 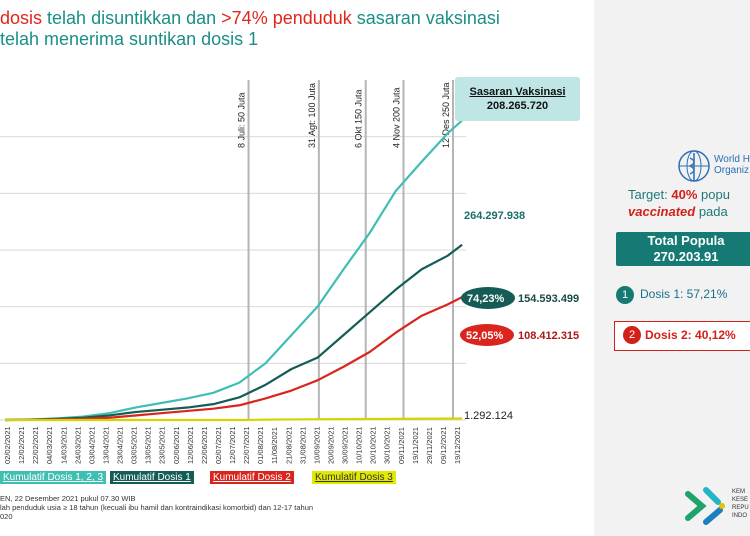 What do you see at coordinates (740, 508) in the screenshot?
I see `kemkes-l3: REPU` at bounding box center [740, 508].